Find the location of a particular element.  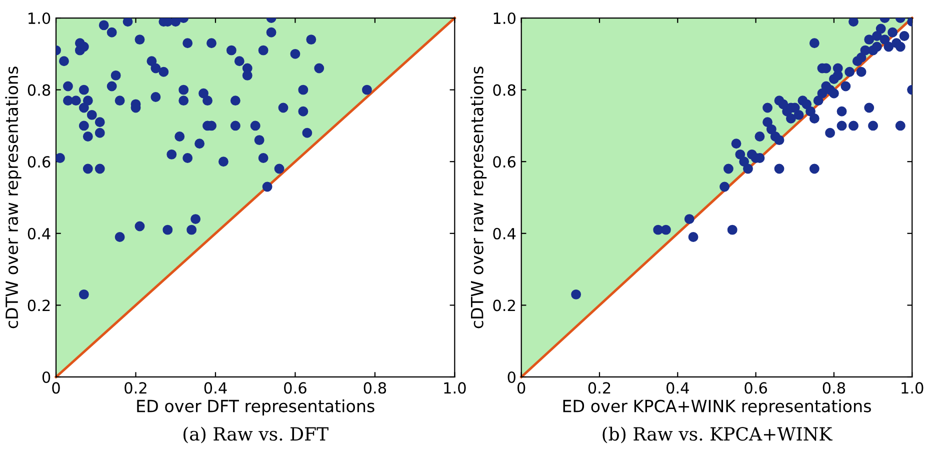

text: (a) Raw vs. DFT is located at coordinates (256, 435).